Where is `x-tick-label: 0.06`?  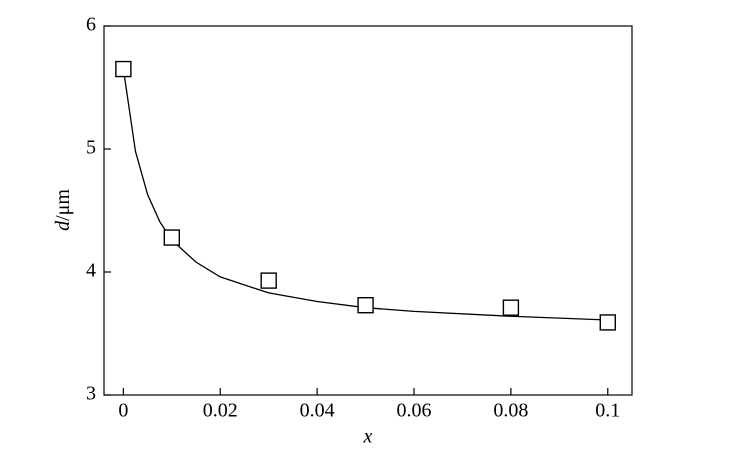 x-tick-label: 0.06 is located at coordinates (414, 411).